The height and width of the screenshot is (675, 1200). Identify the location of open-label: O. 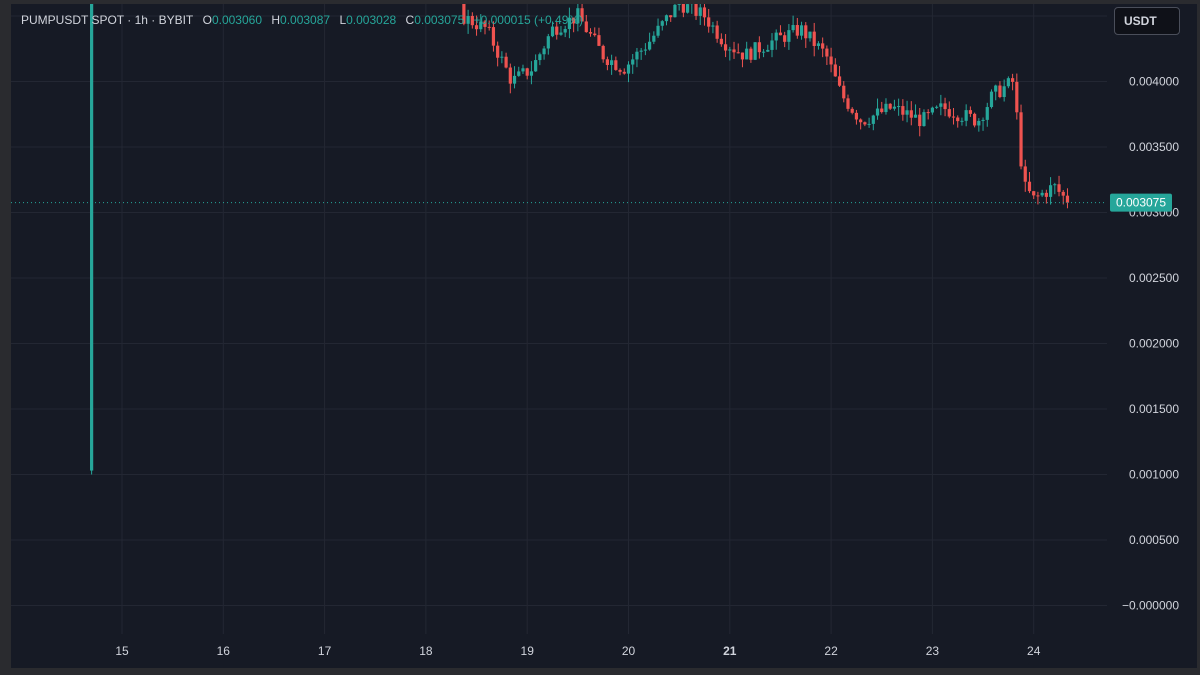
(207, 20).